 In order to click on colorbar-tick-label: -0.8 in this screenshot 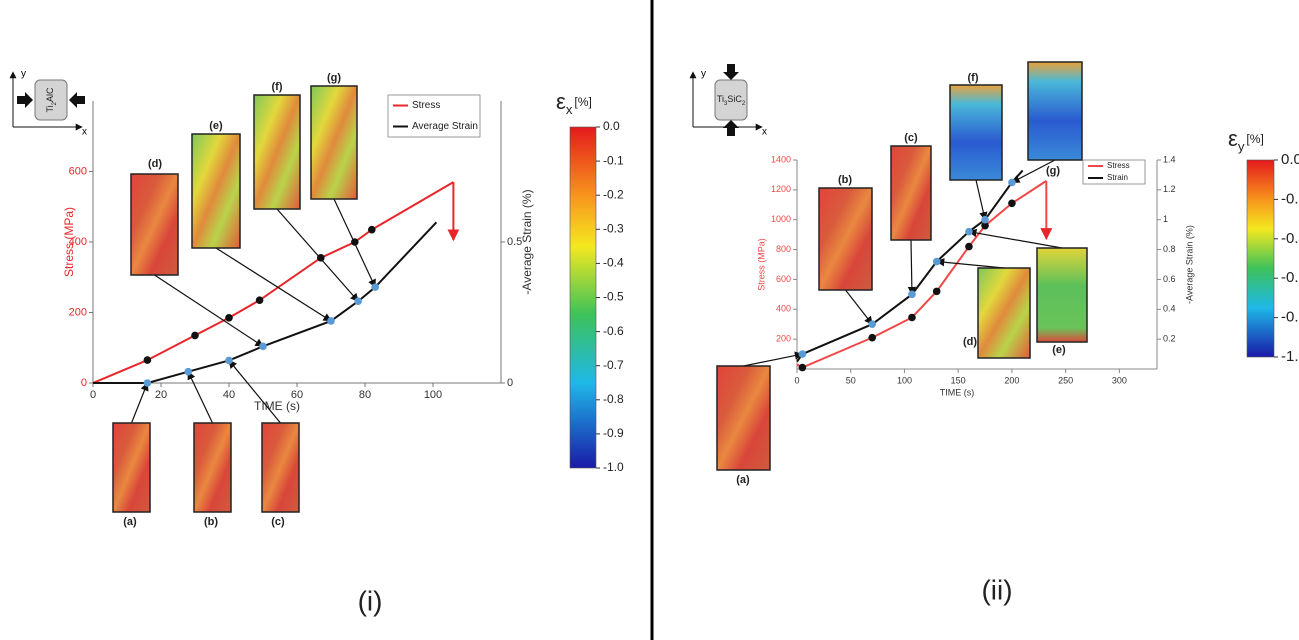, I will do `click(1290, 317)`.